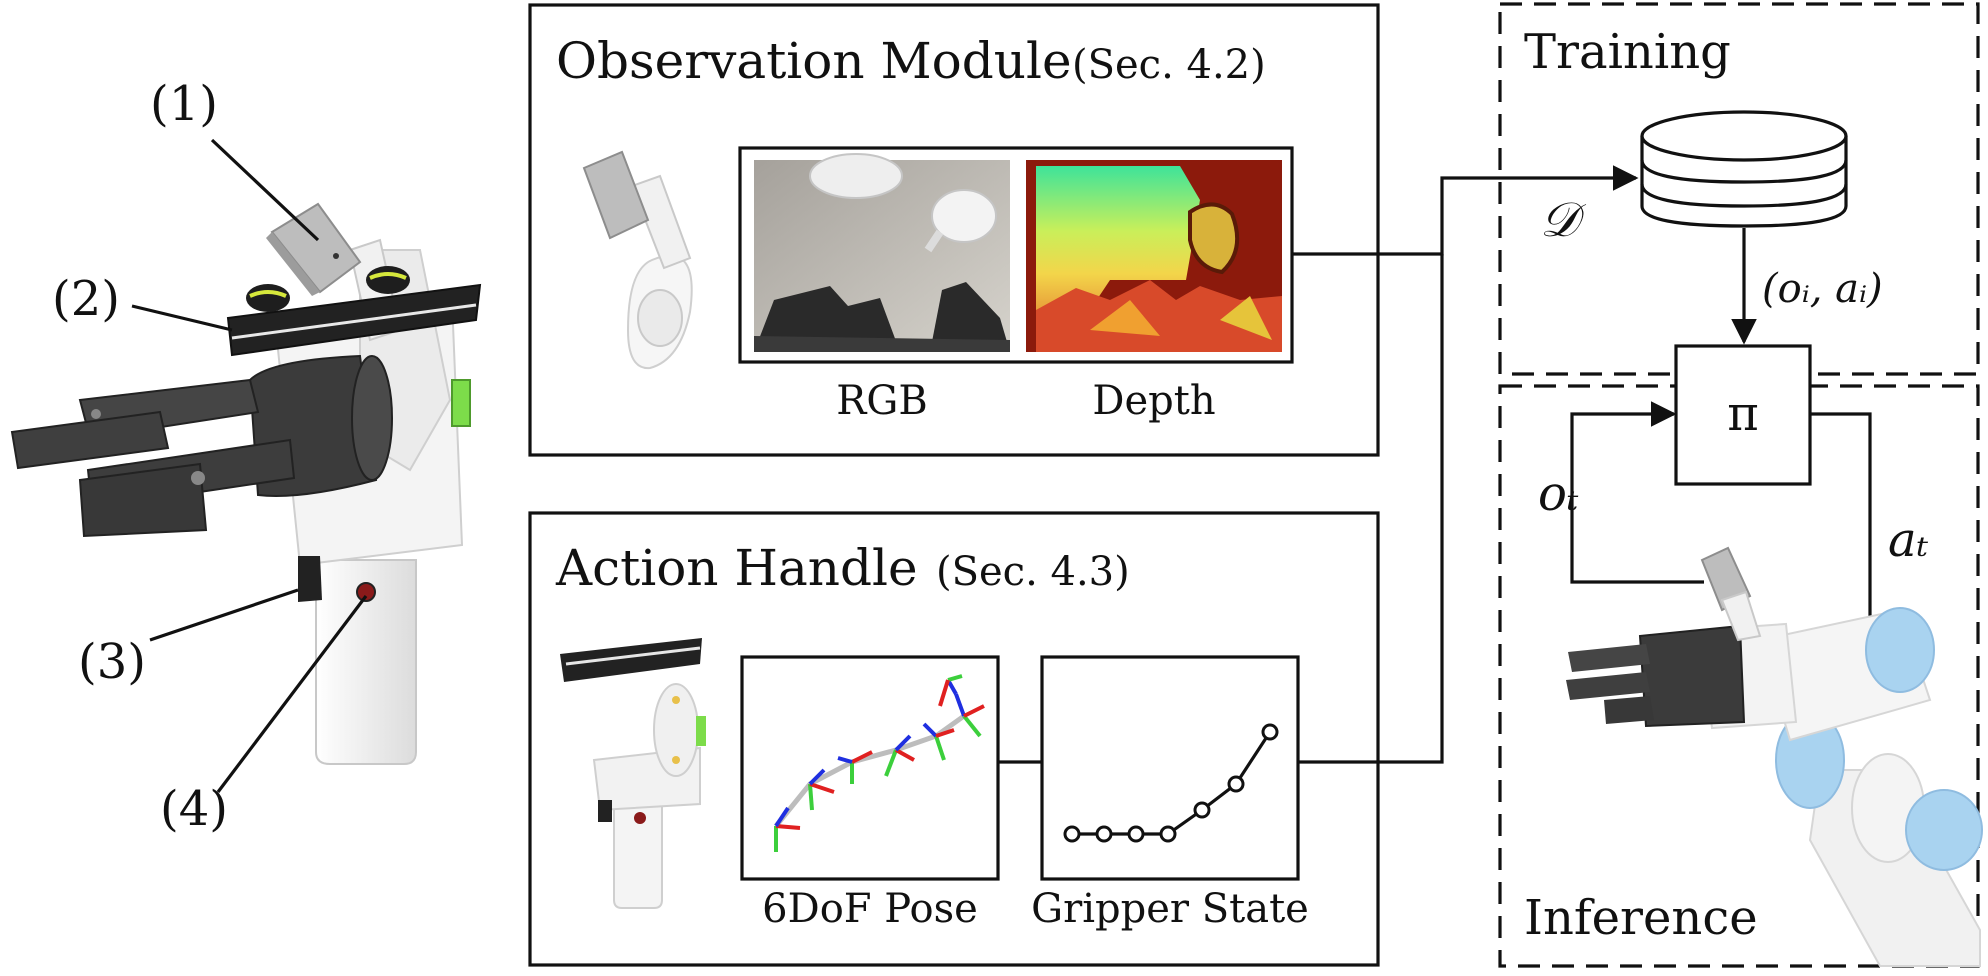 This screenshot has height=976, width=1988. What do you see at coordinates (314, 249) in the screenshot?
I see `camera-icon` at bounding box center [314, 249].